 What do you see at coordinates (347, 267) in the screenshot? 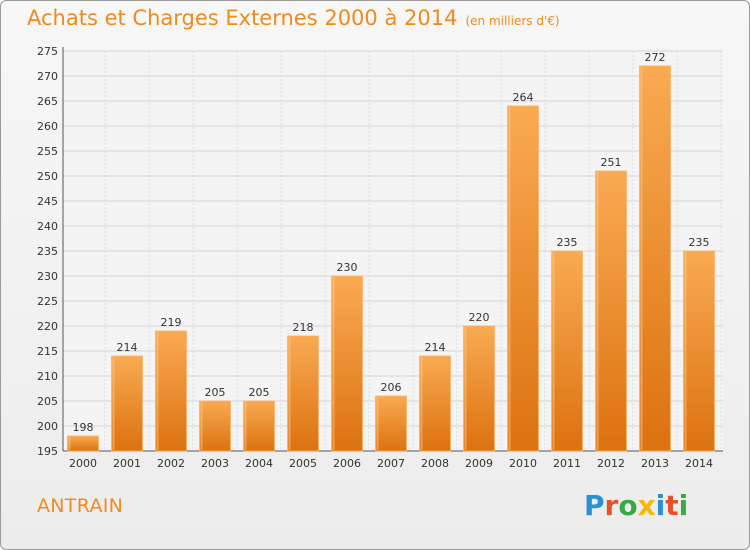
I see `data-label: 230` at bounding box center [347, 267].